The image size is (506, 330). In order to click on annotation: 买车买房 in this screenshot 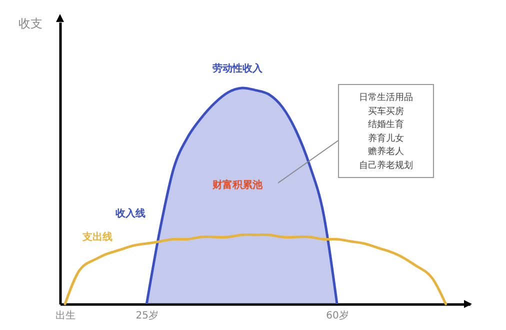, I will do `click(386, 112)`.